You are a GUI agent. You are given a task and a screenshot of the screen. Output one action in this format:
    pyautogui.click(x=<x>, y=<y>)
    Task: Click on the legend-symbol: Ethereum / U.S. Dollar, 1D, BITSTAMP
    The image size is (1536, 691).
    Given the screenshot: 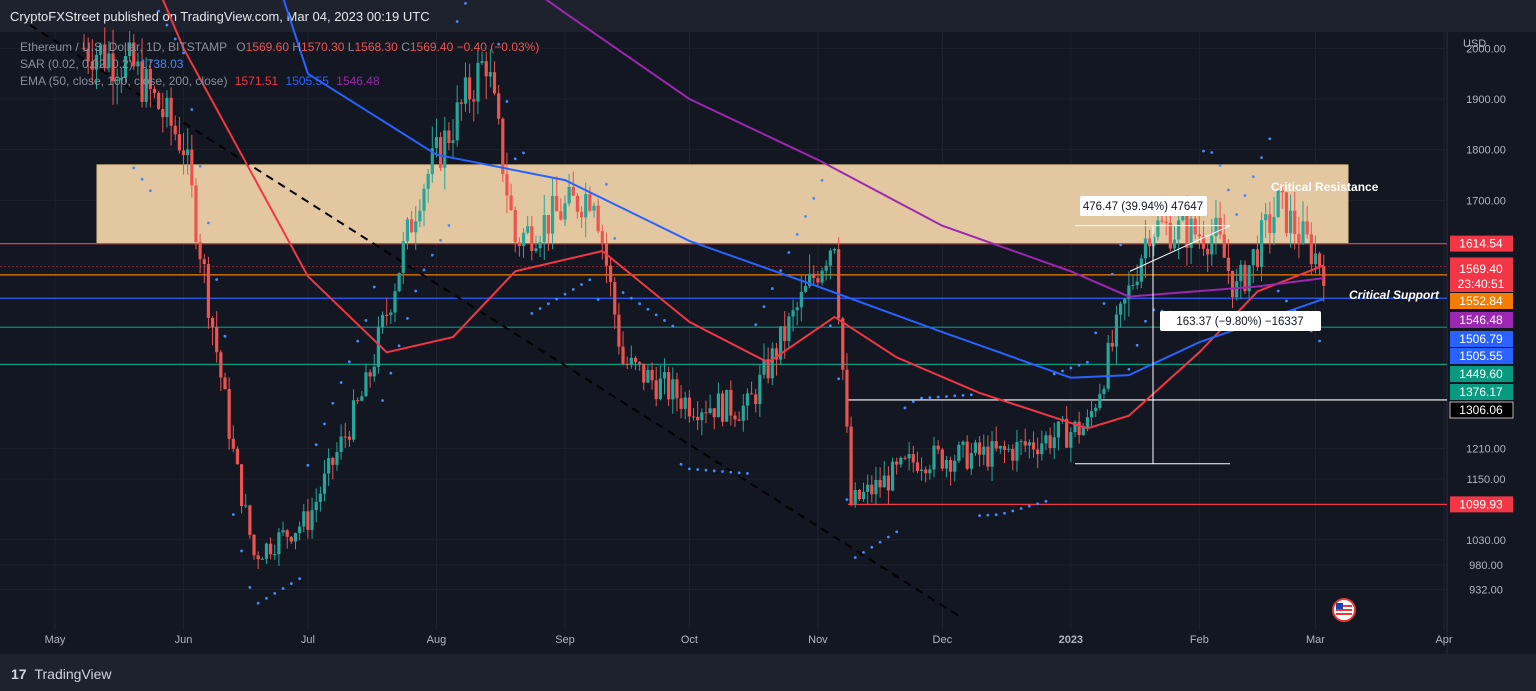 What is the action you would take?
    pyautogui.click(x=123, y=47)
    